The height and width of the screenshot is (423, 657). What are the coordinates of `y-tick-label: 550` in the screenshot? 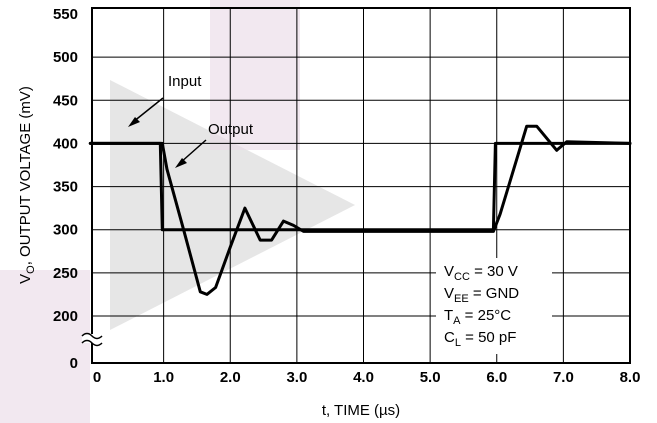 It's located at (65, 14).